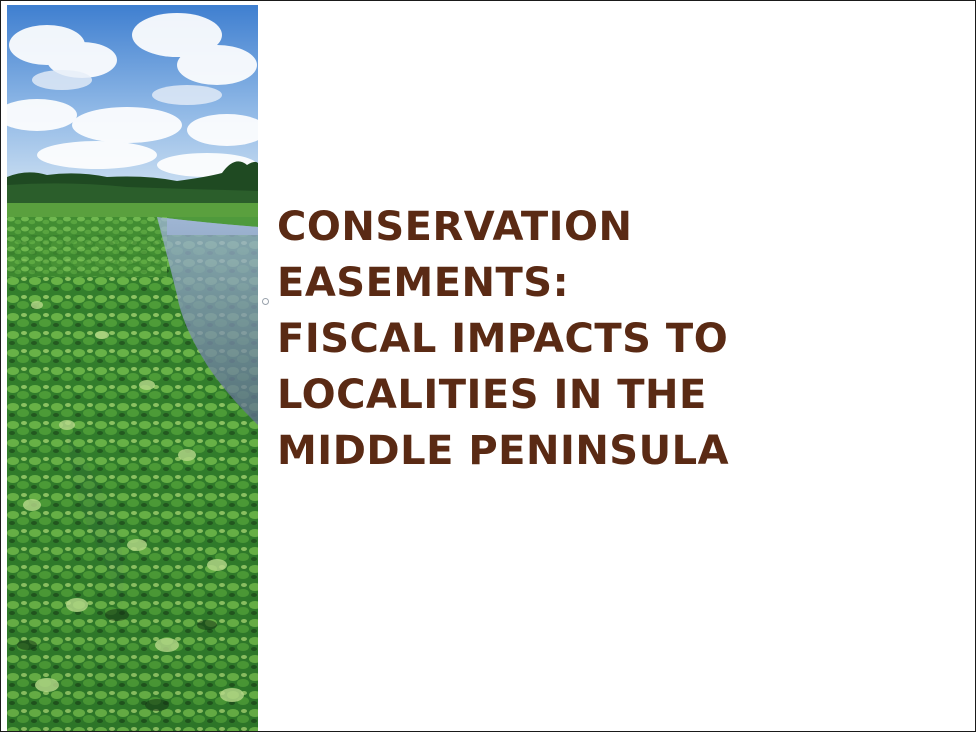  I want to click on title-line-2: EASEMENTS:, so click(423, 283).